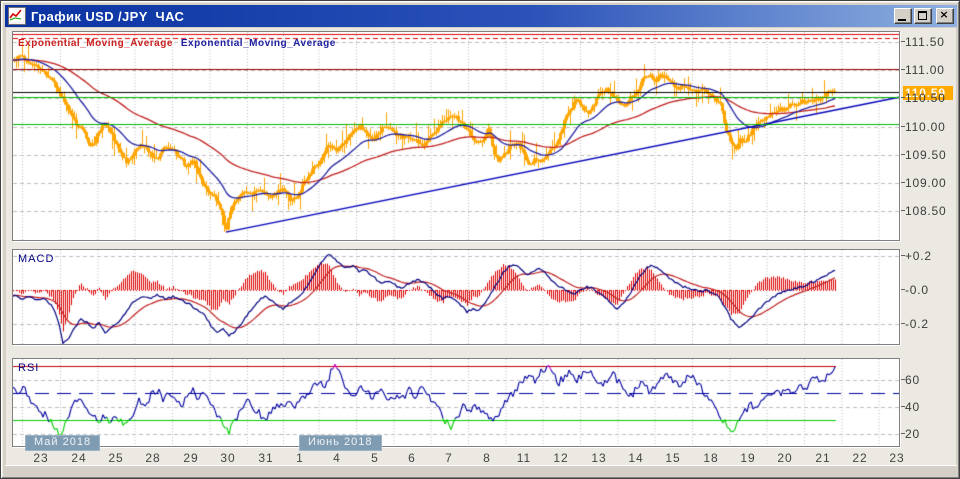 This screenshot has height=479, width=960. Describe the element at coordinates (36, 259) in the screenshot. I see `macd-label: MACD` at that location.